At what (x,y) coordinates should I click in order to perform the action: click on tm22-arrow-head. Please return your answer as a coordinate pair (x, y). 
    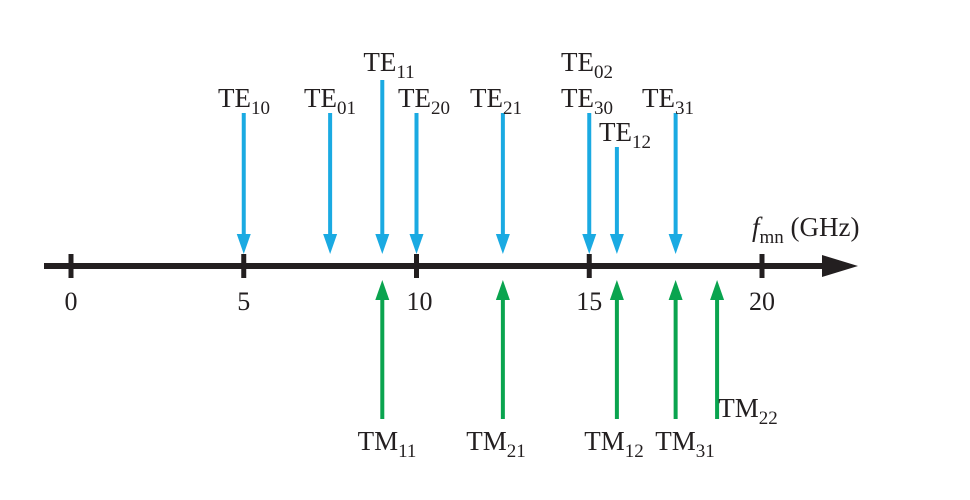
    Looking at the image, I should click on (717, 290).